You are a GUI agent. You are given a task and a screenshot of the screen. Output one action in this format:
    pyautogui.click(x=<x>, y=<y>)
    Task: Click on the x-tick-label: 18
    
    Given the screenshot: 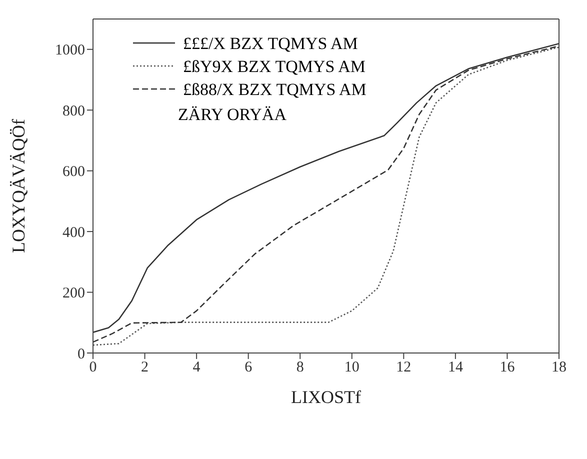 What is the action you would take?
    pyautogui.click(x=559, y=368)
    